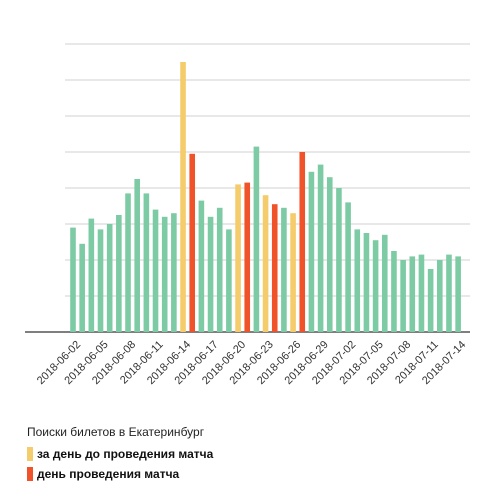  What do you see at coordinates (116, 432) in the screenshot?
I see `legend-title: Поиски билетов в Екатеринбург` at bounding box center [116, 432].